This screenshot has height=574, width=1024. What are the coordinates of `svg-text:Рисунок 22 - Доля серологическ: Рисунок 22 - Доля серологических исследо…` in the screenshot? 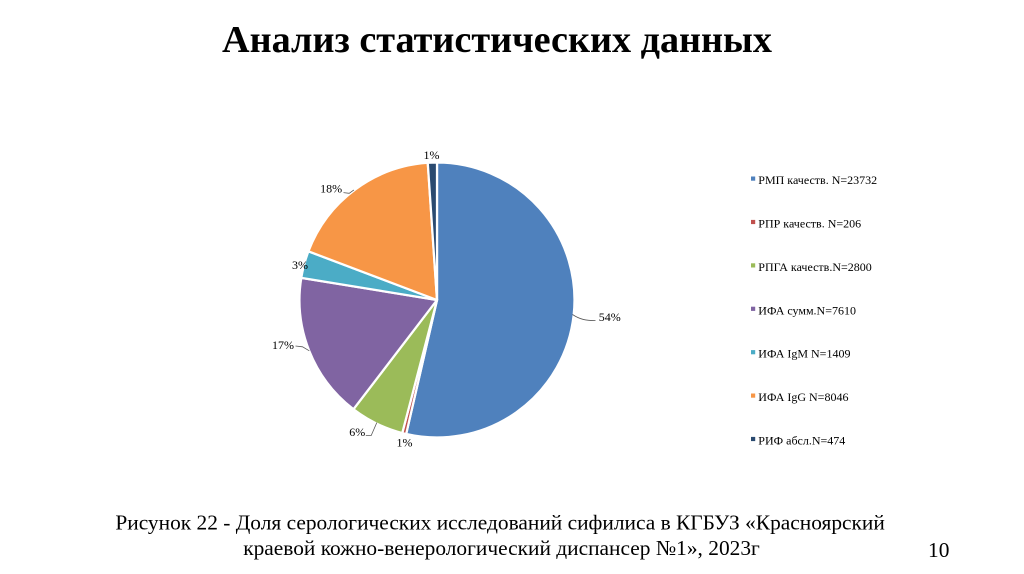 It's located at (499, 523).